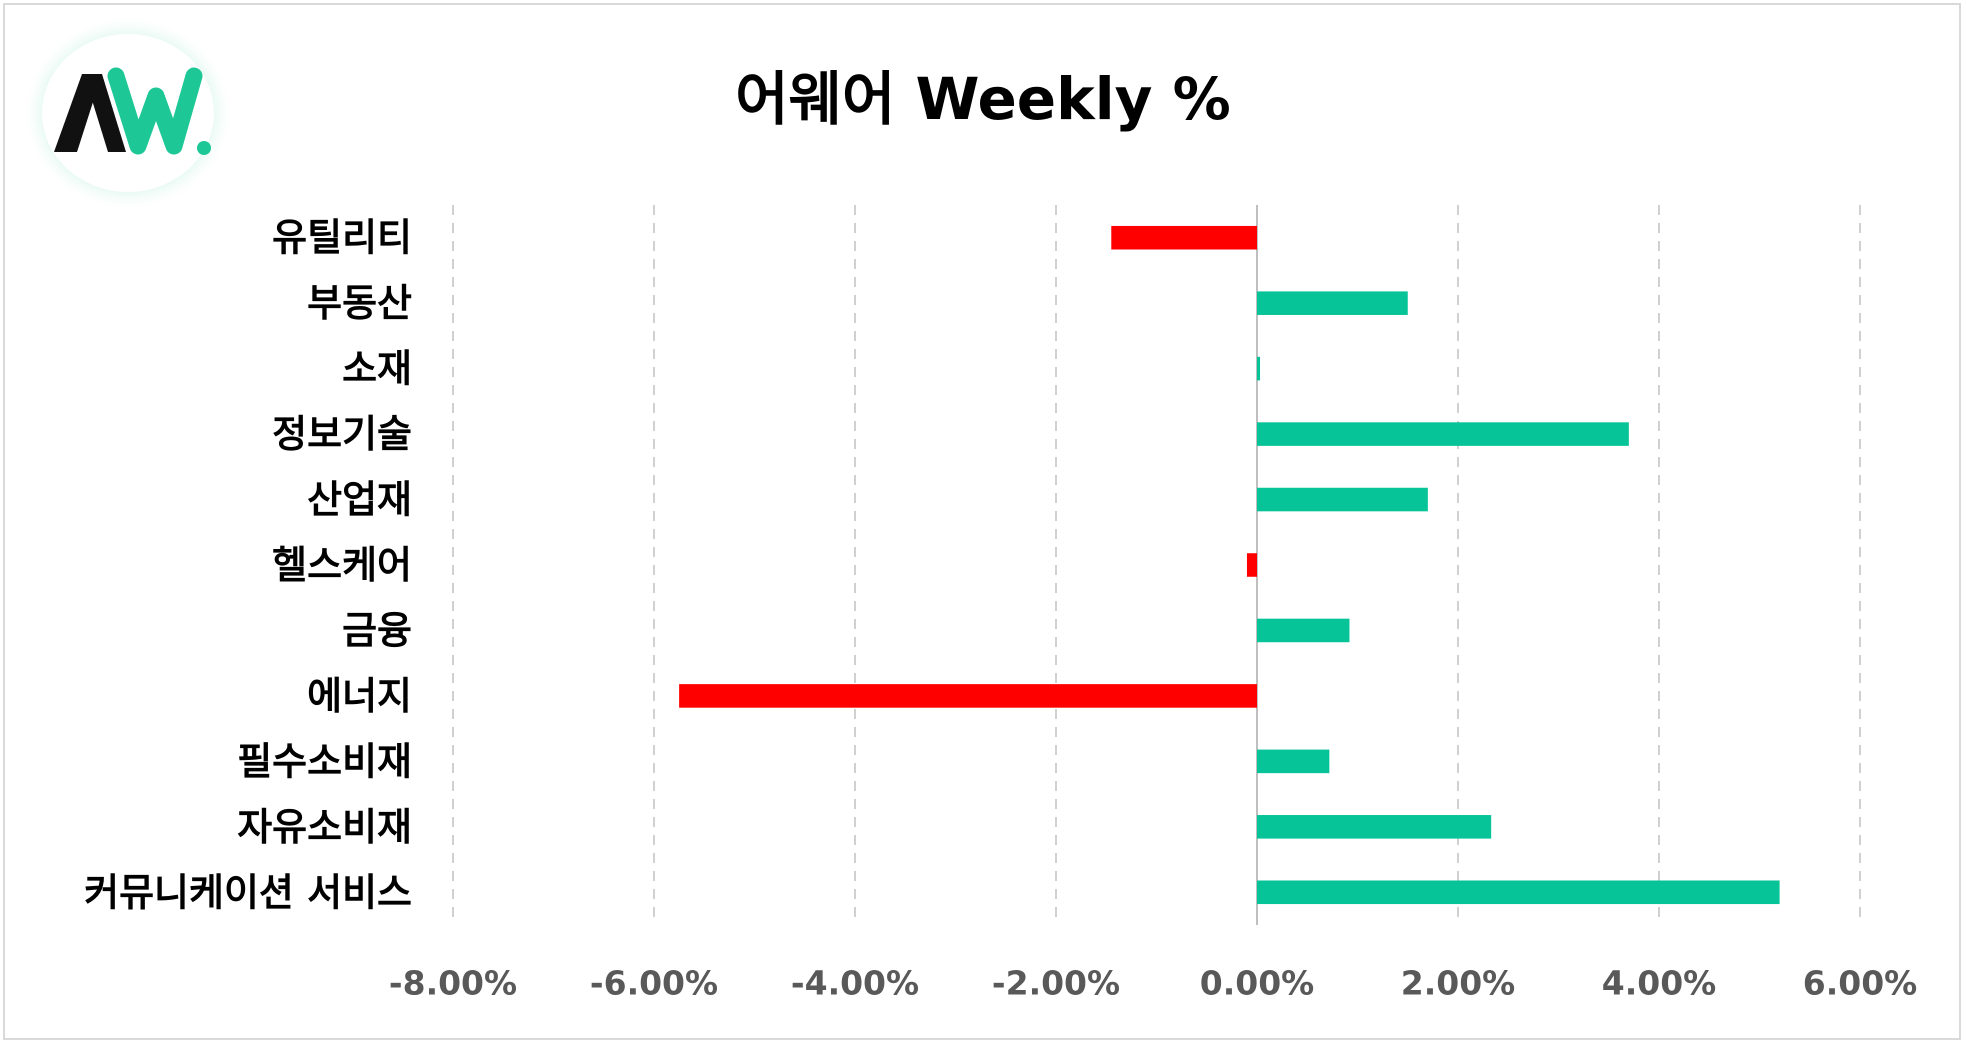 Image resolution: width=1966 pixels, height=1045 pixels. What do you see at coordinates (248, 892) in the screenshot?
I see `category-label: 커뮤니케이션 서비스` at bounding box center [248, 892].